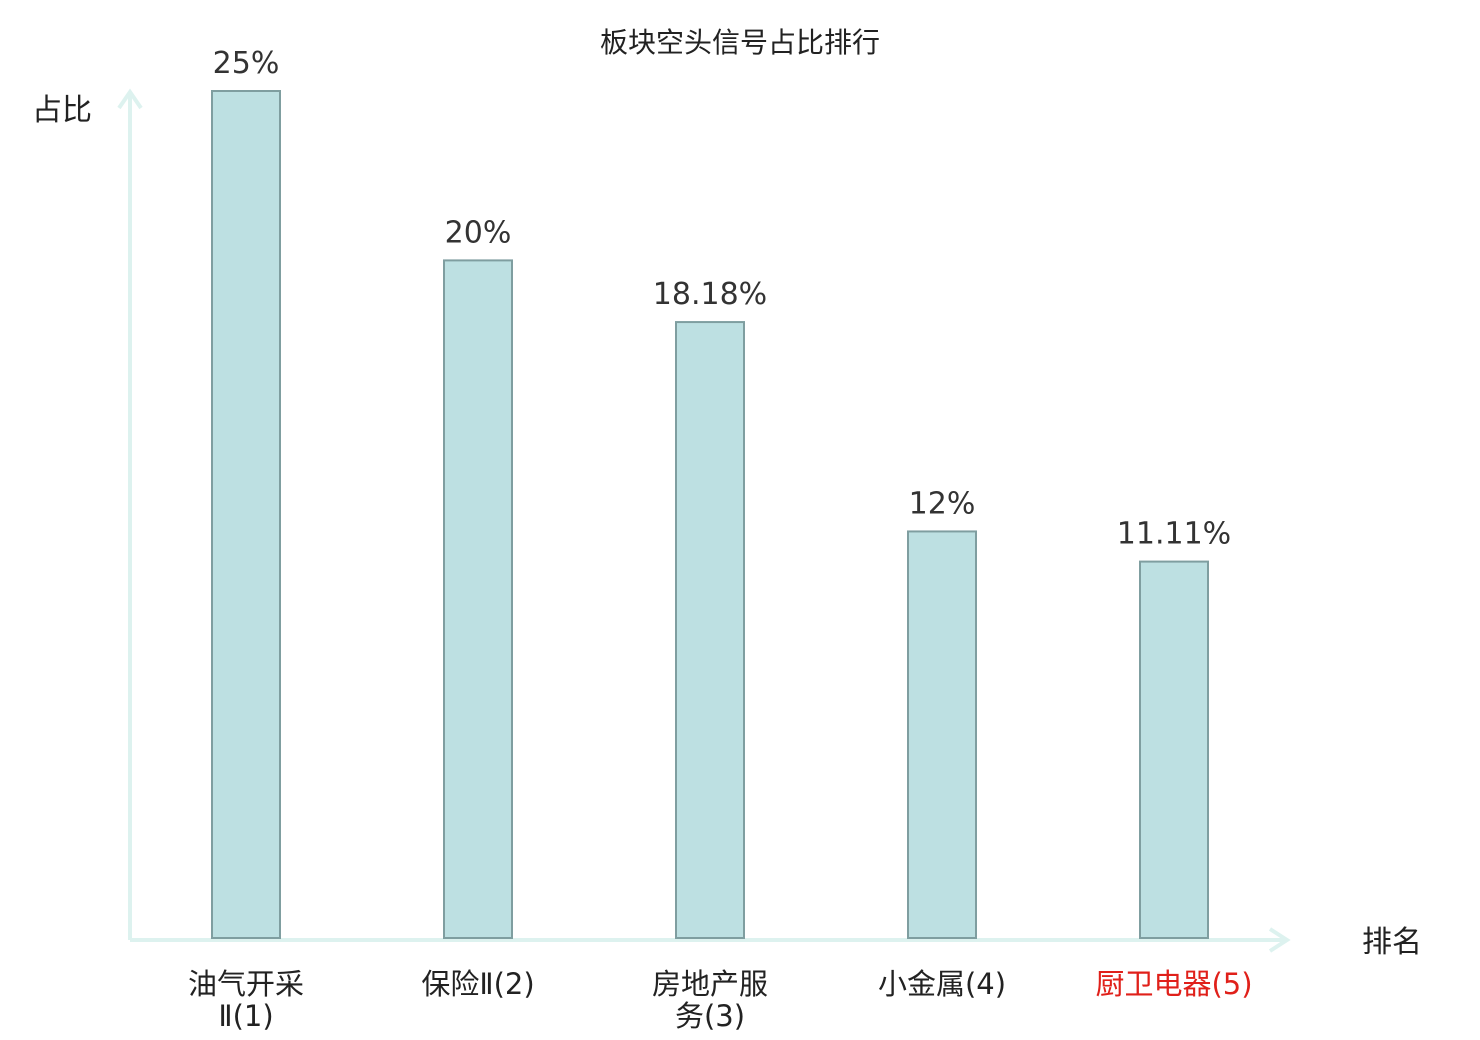 The height and width of the screenshot is (1040, 1480). Describe the element at coordinates (942, 503) in the screenshot. I see `bar-value-label: 12%` at that location.